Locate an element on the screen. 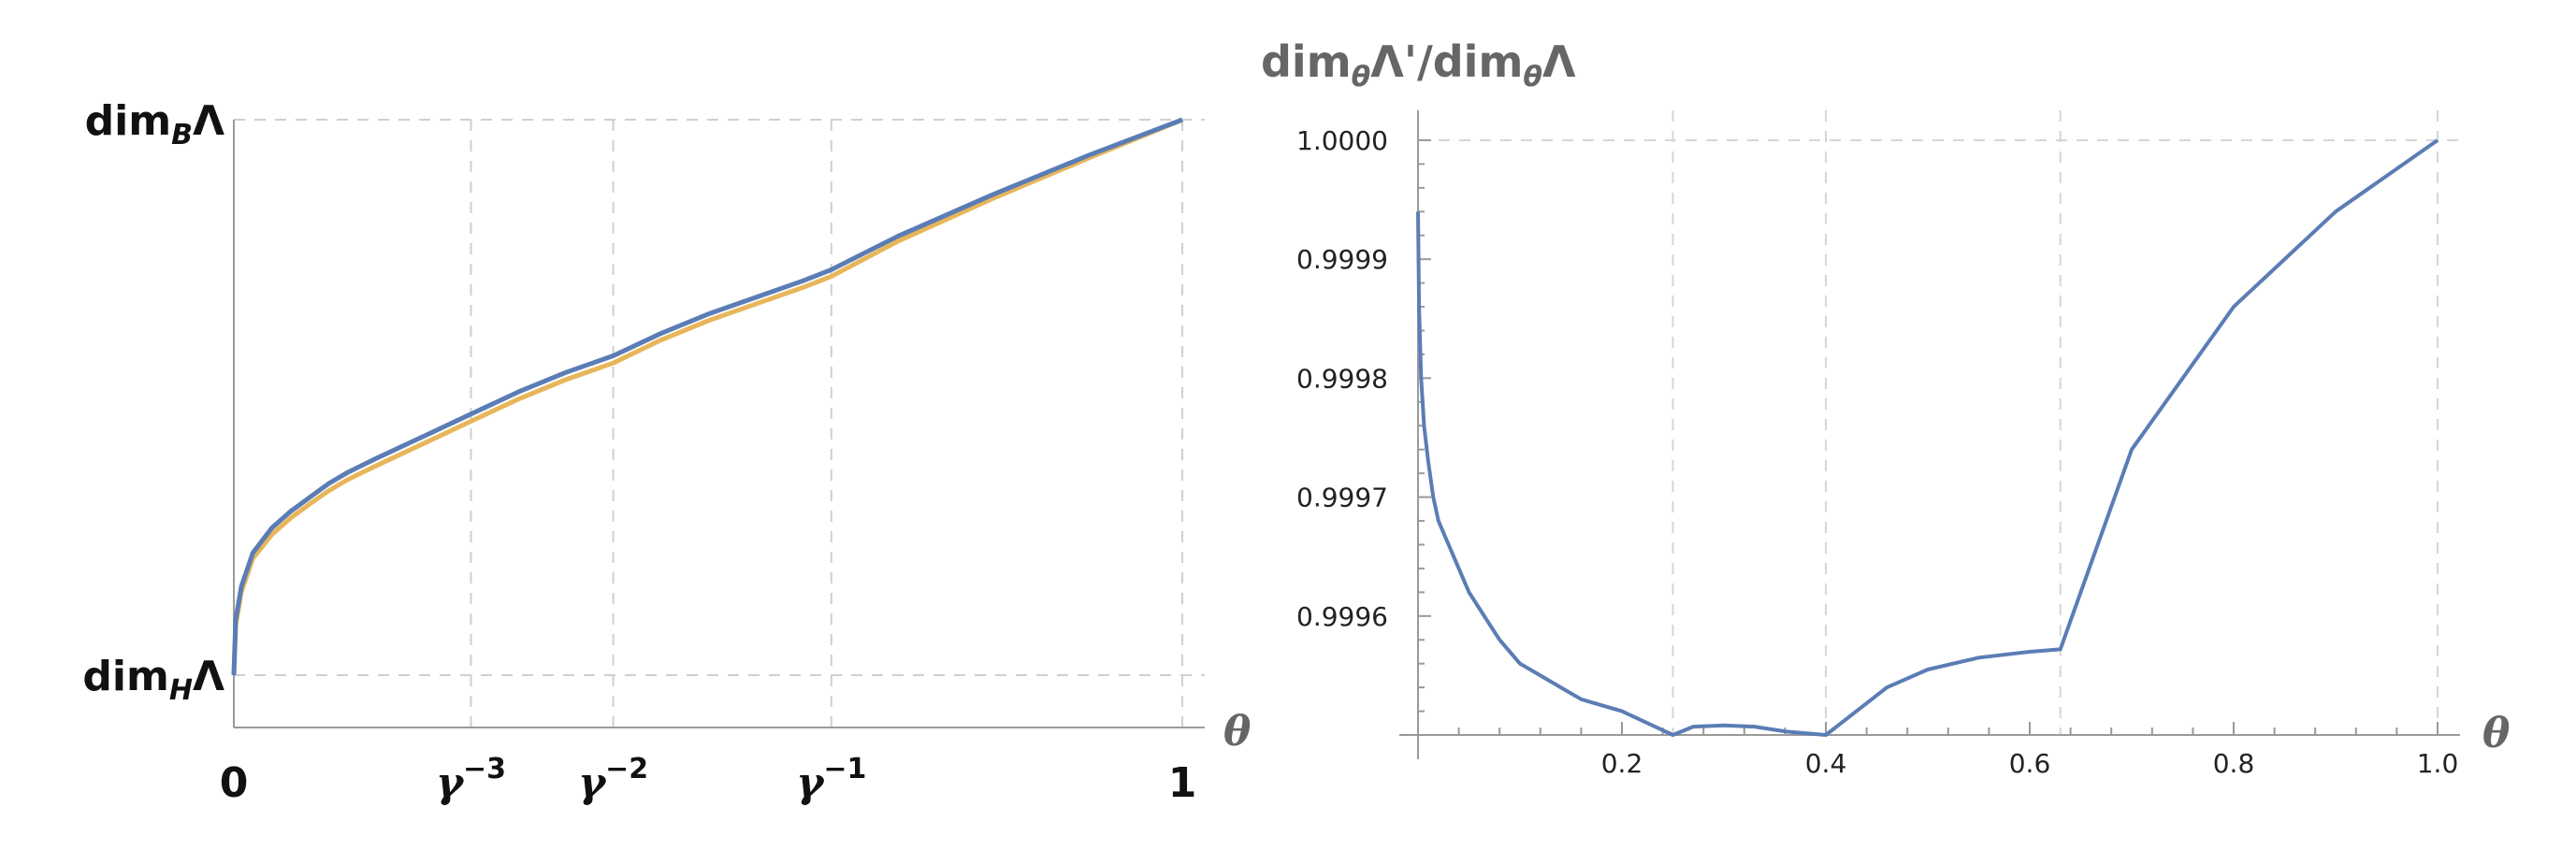 The image size is (2576, 850). right-ylabel-main: dim is located at coordinates (1307, 61).